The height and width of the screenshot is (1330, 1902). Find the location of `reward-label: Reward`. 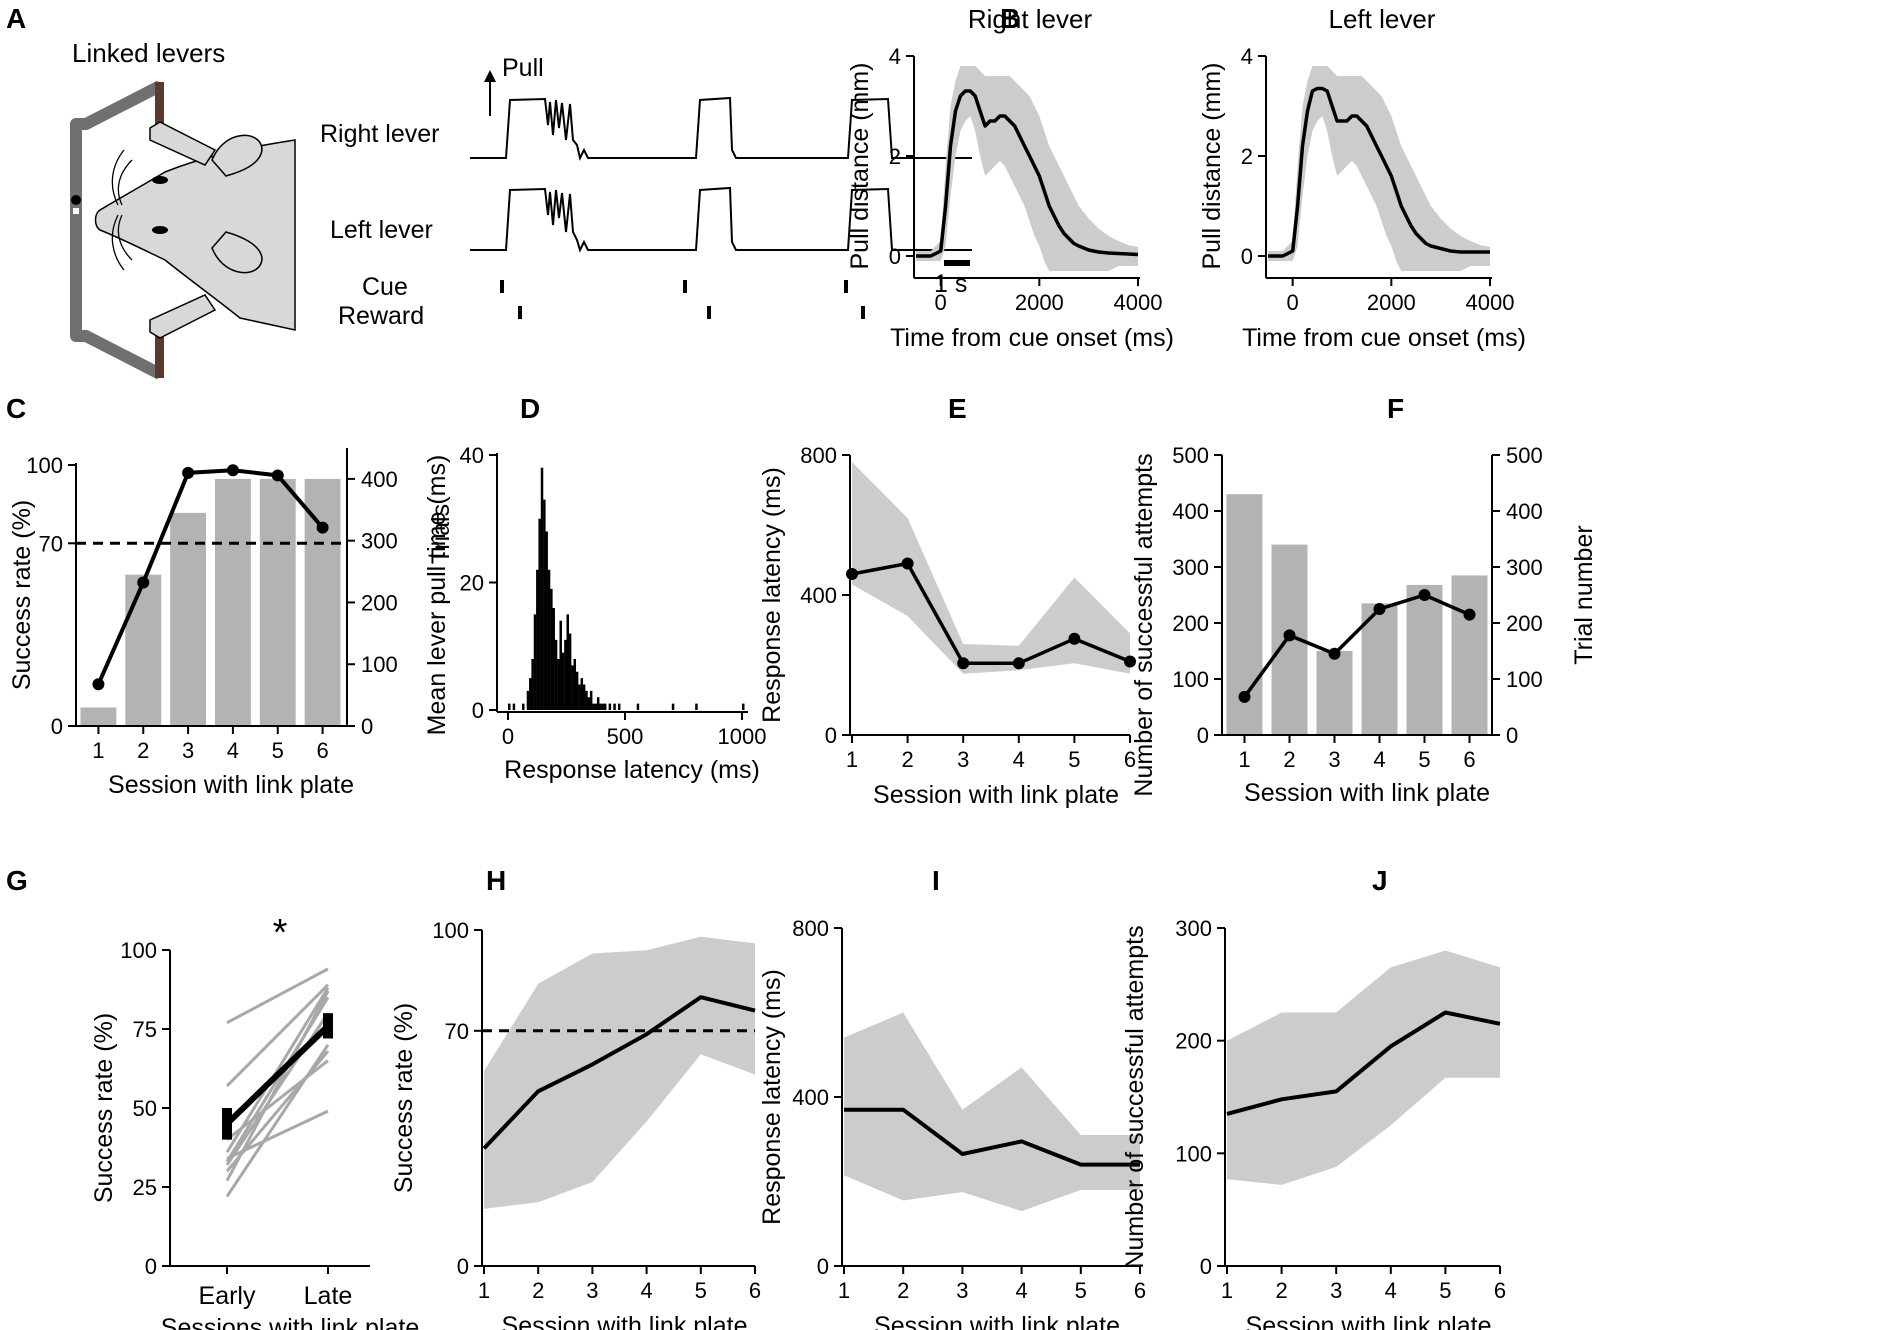

reward-label: Reward is located at coordinates (381, 316).